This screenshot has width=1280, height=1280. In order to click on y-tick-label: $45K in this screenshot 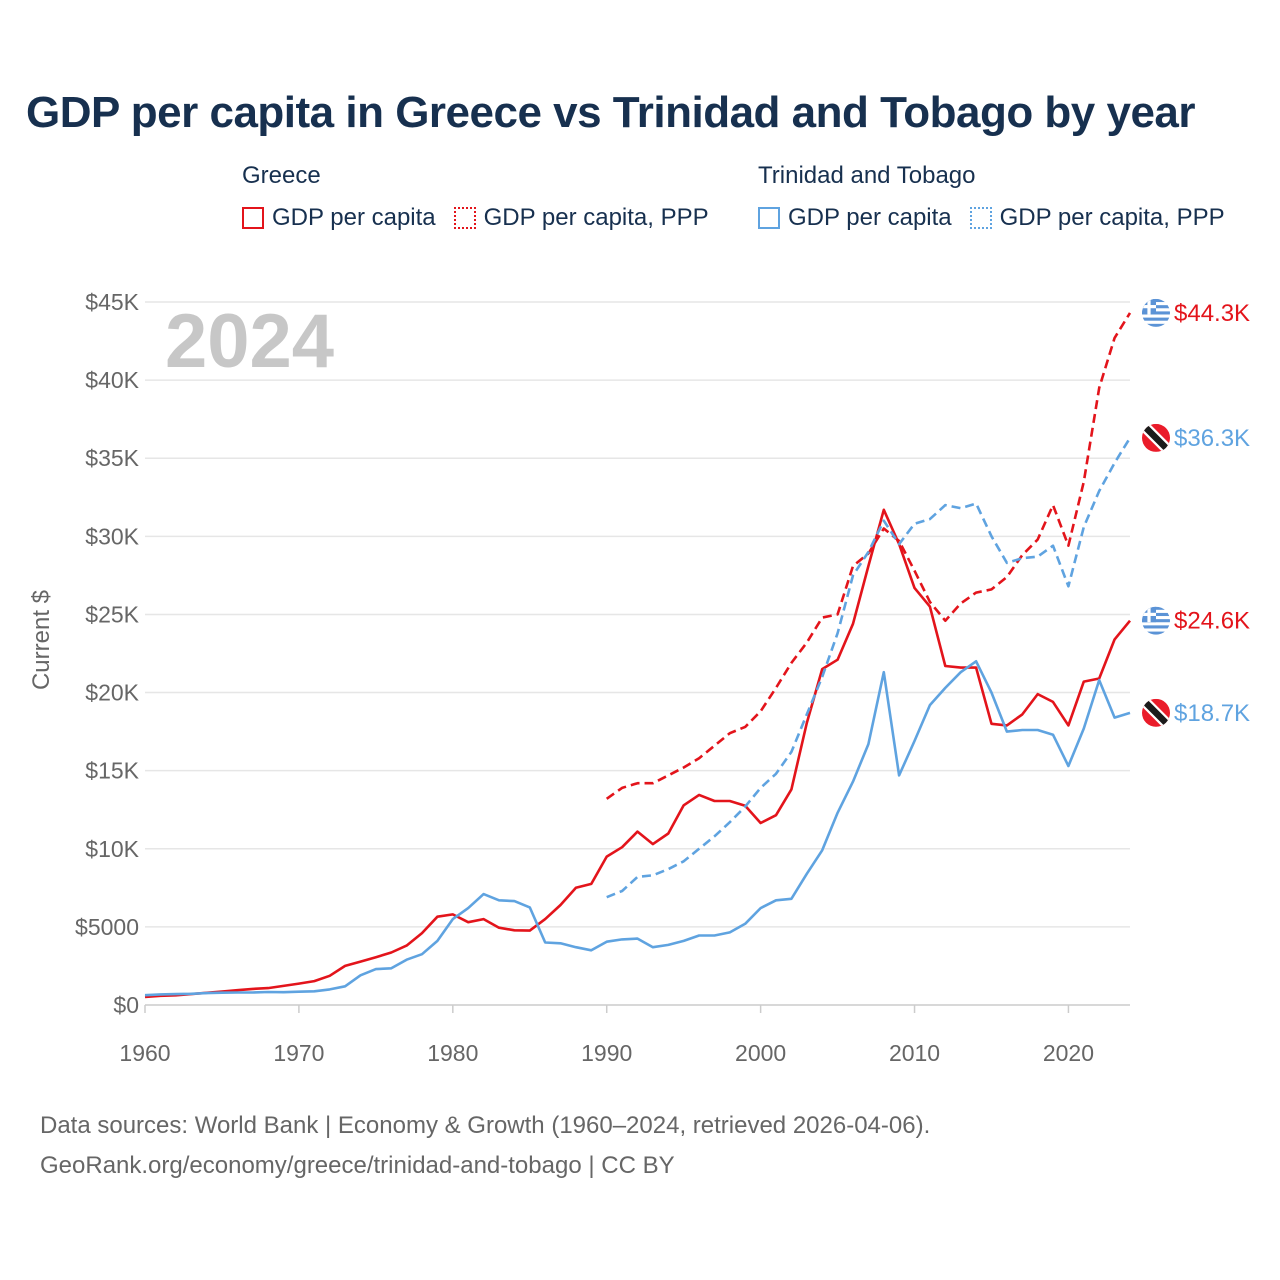, I will do `click(112, 302)`.